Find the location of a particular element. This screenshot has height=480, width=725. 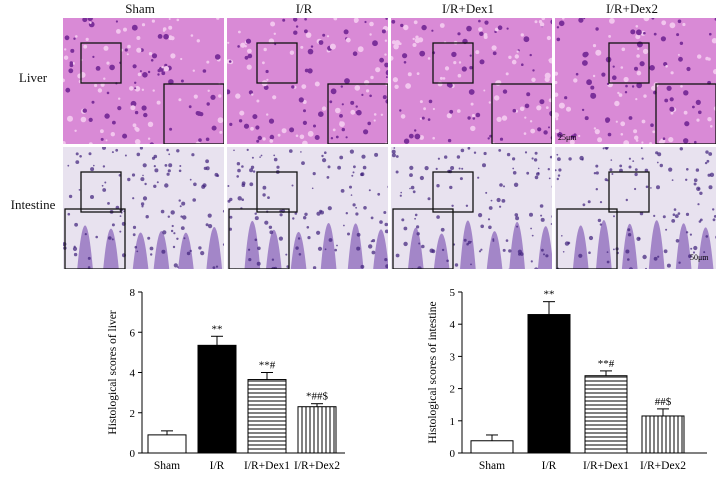

chart2-category-label-2: I/R+Dex1 is located at coordinates (606, 466).